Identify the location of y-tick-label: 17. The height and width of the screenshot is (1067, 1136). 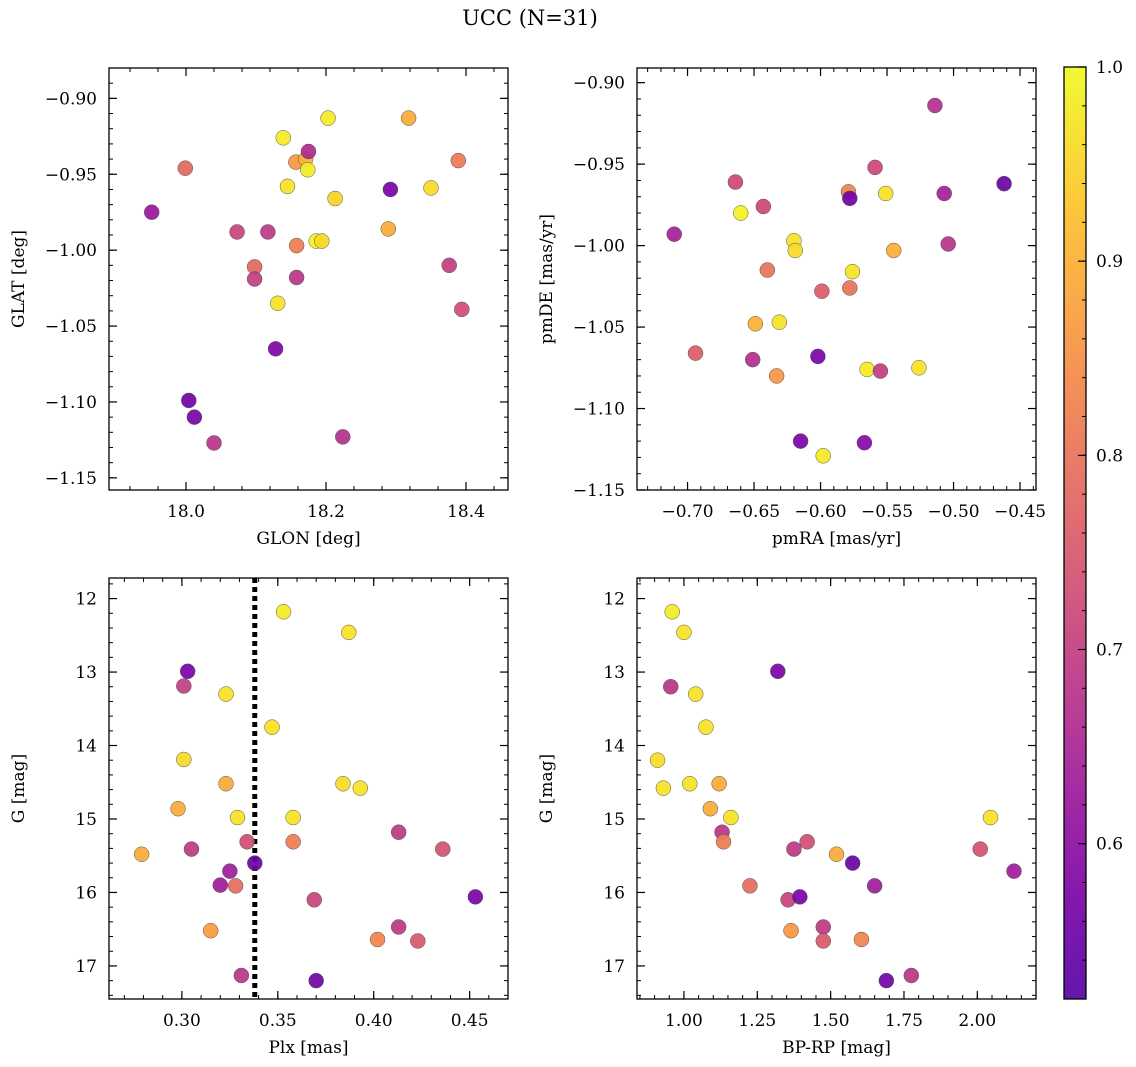
(614, 967).